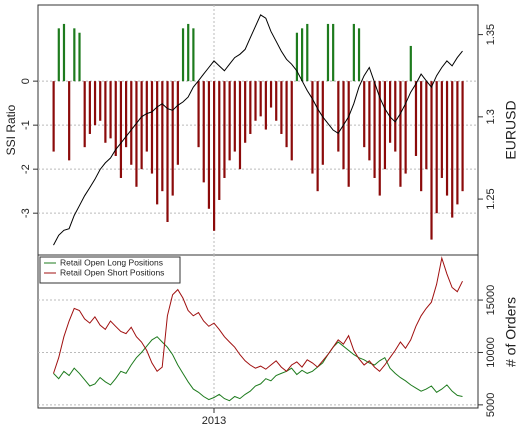 This screenshot has width=525, height=442. What do you see at coordinates (511, 332) in the screenshot?
I see `y2-axis-title: # of Orders` at bounding box center [511, 332].